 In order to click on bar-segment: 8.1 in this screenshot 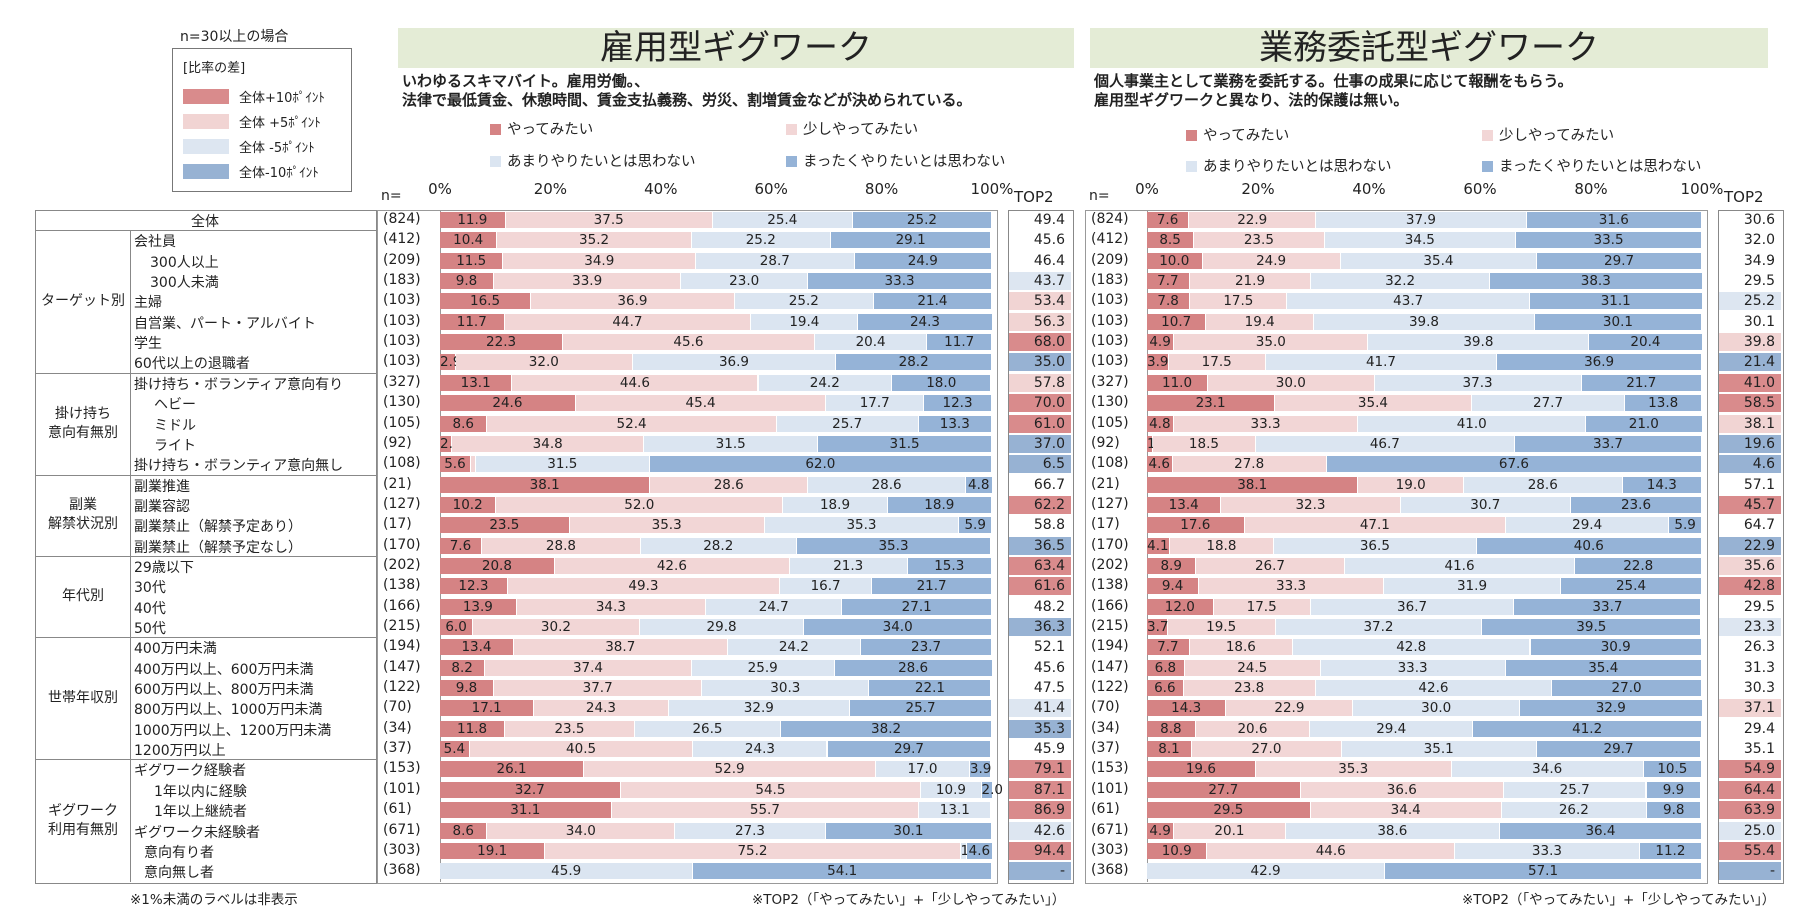, I will do `click(1169, 749)`.